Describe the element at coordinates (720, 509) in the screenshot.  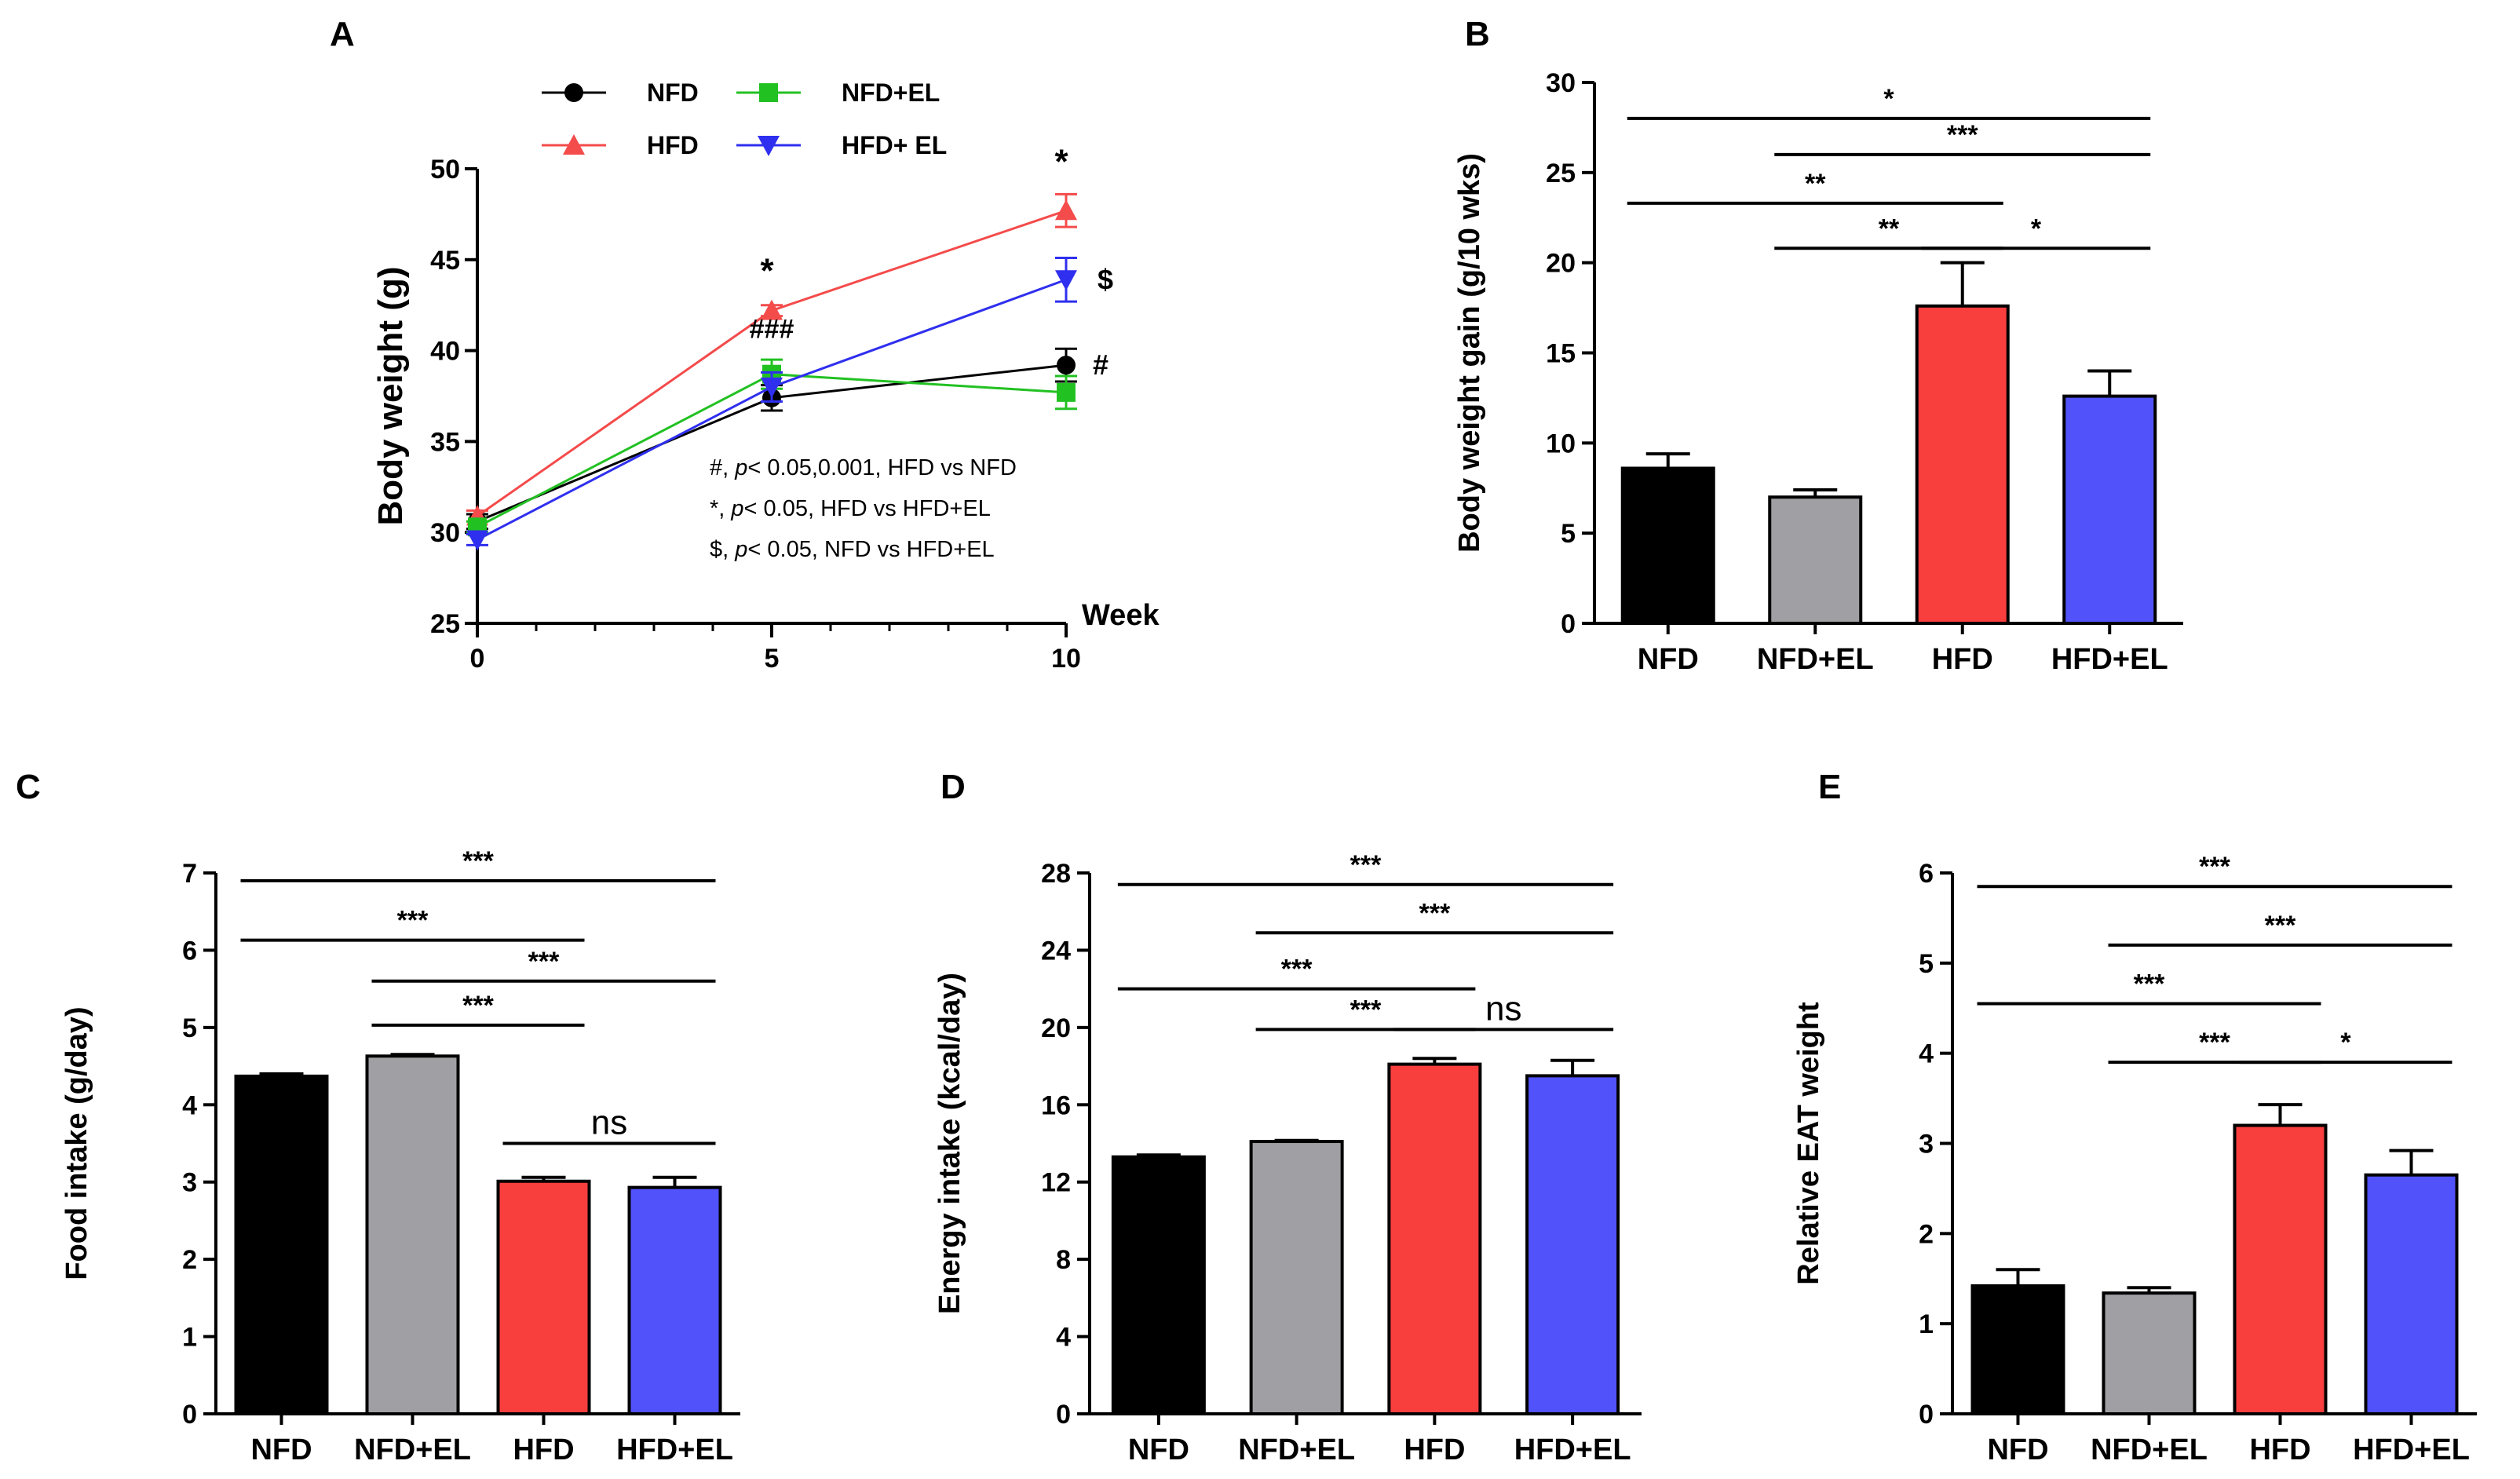
I see `note-symbol: *,` at that location.